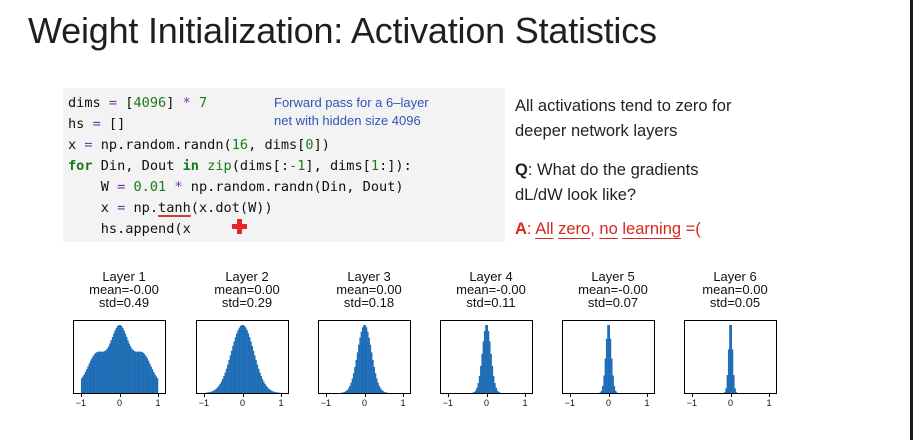  Describe the element at coordinates (596, 131) in the screenshot. I see `observation-line-2: deeper network layers` at that location.